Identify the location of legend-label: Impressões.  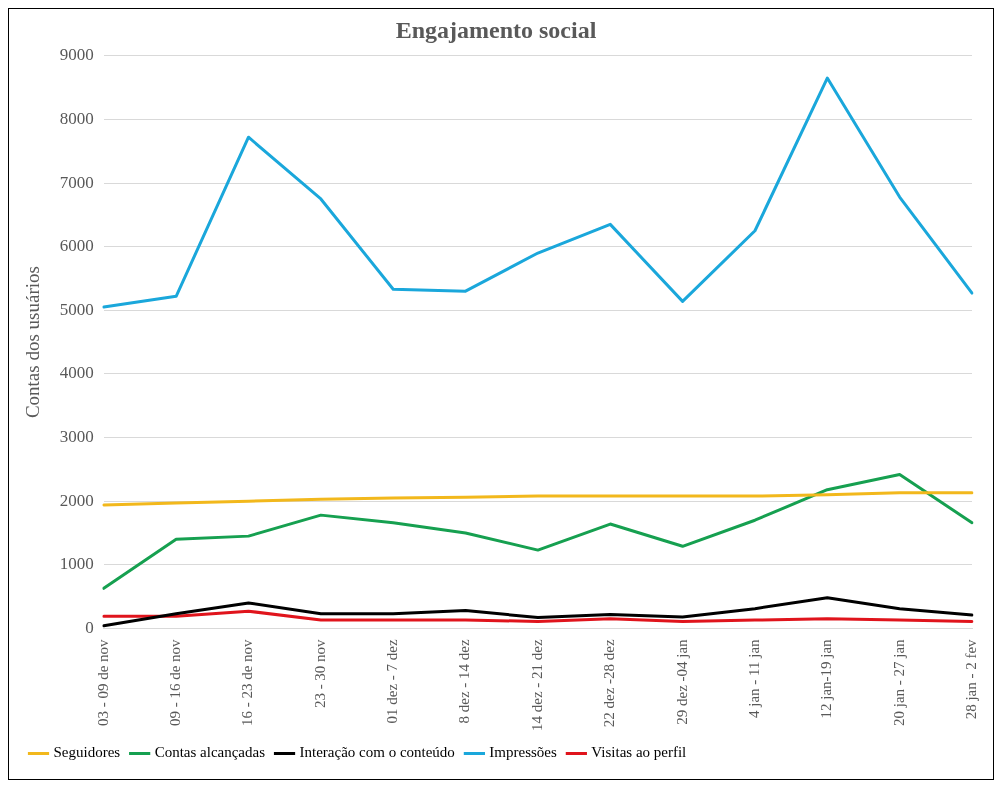
(523, 752).